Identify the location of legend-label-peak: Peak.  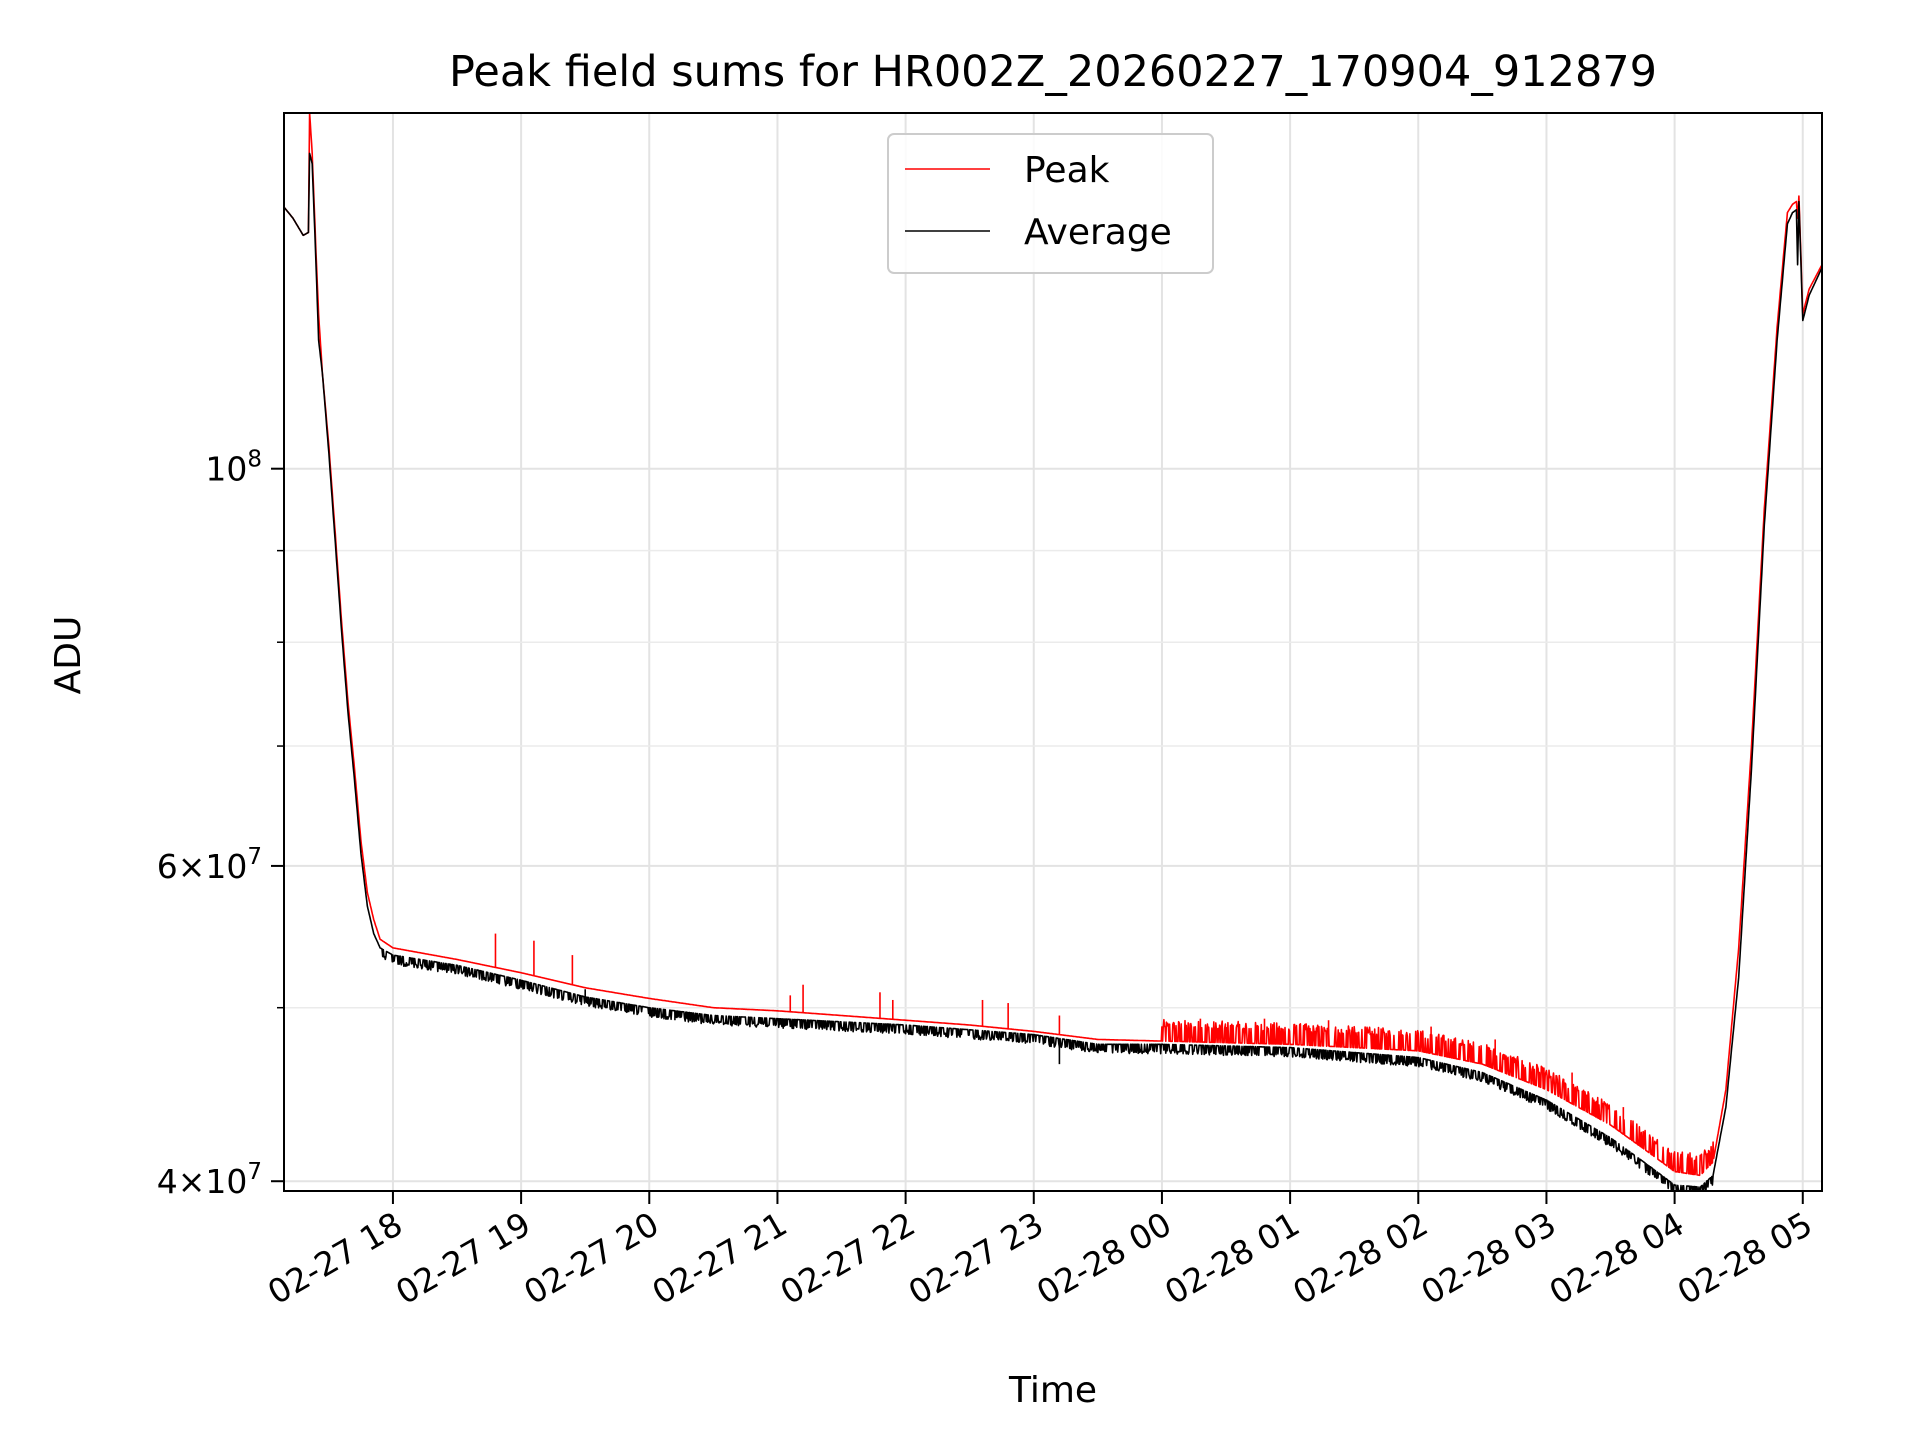
(1067, 170).